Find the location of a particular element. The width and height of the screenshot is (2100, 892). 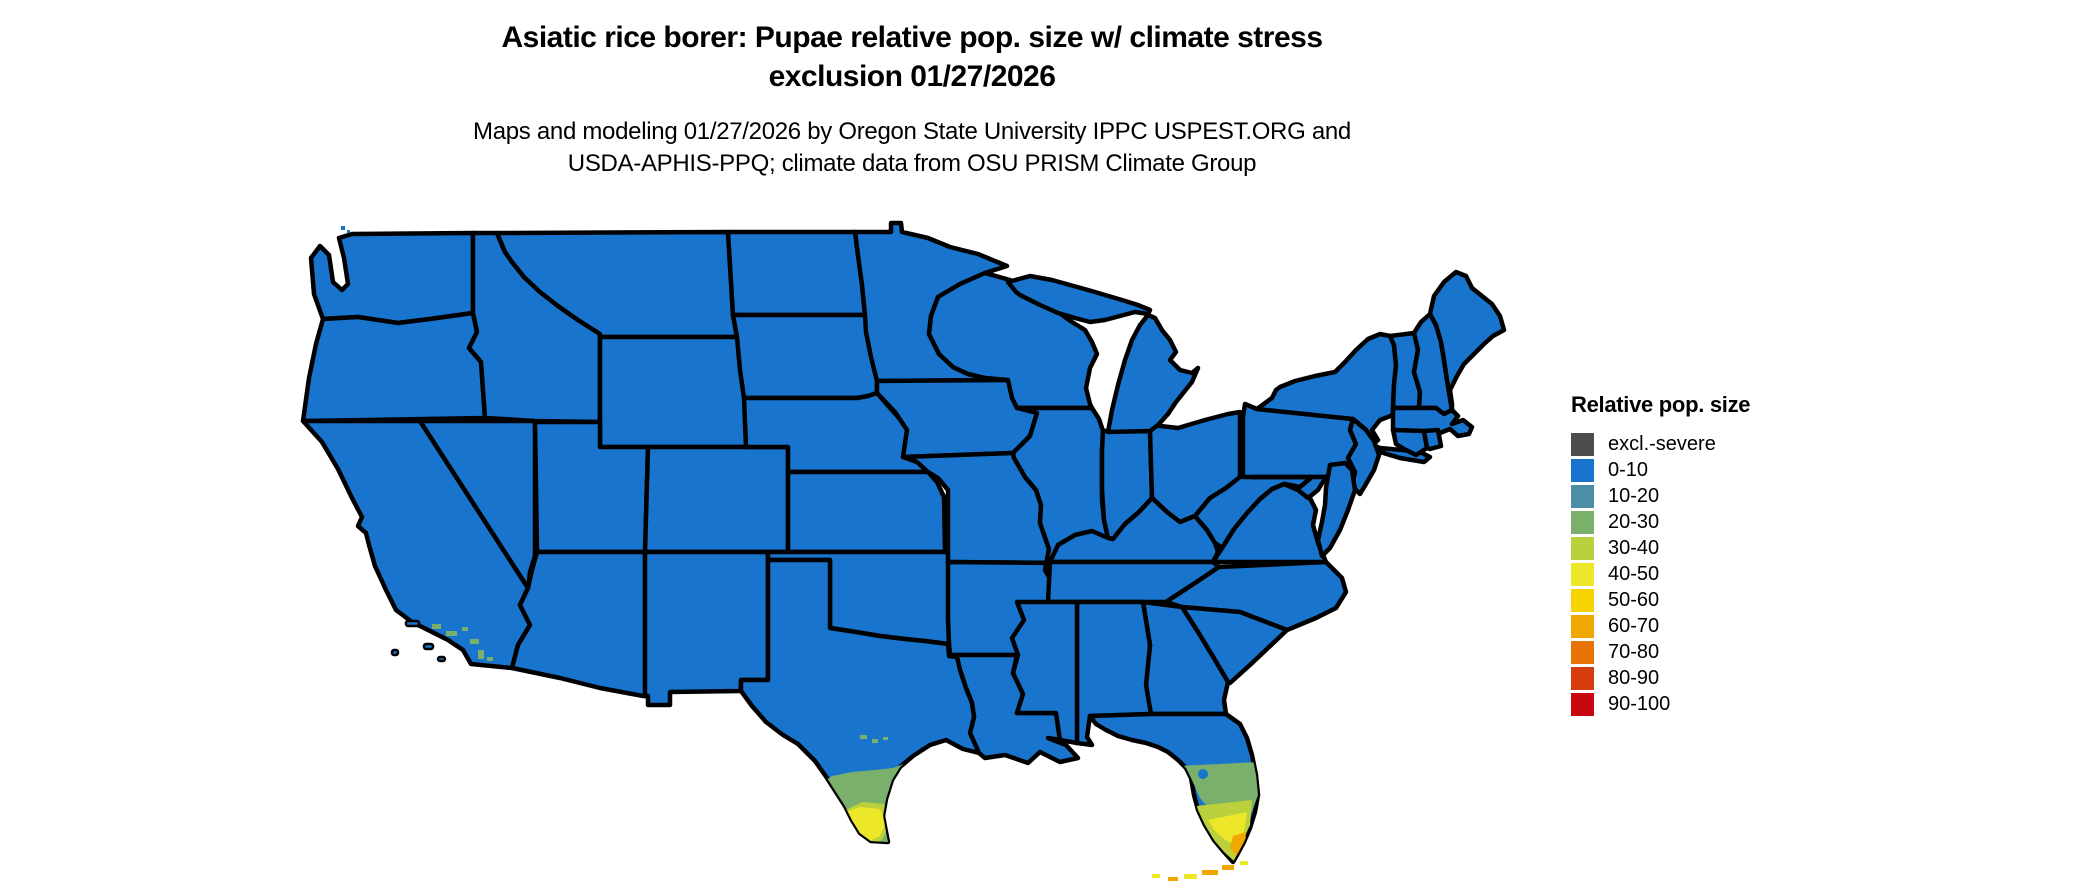

legend-label: 50-60 is located at coordinates (1634, 600).